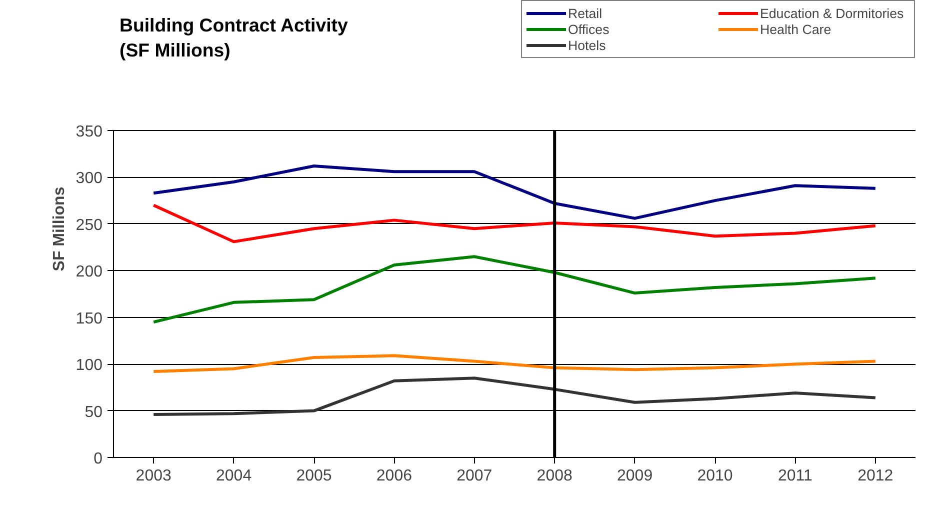  Describe the element at coordinates (635, 476) in the screenshot. I see `x-tick-label: 2009` at that location.